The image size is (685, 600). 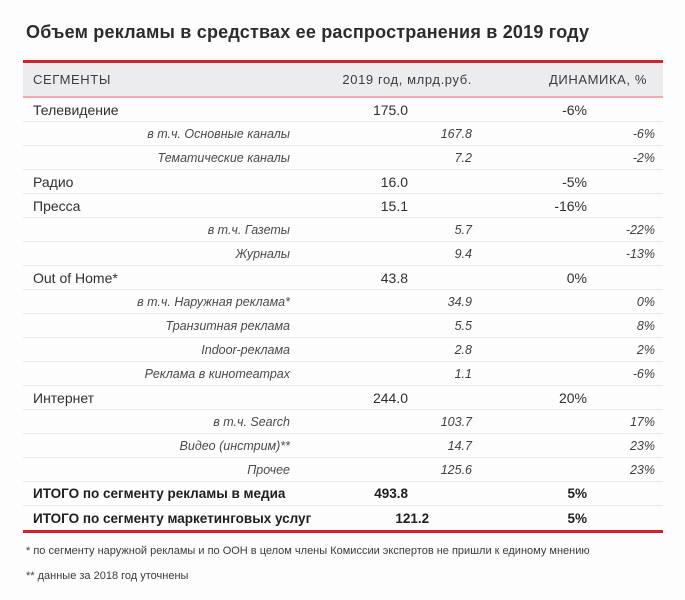 I want to click on column-header-segments: СЕГМЕНТЫ, so click(x=72, y=79).